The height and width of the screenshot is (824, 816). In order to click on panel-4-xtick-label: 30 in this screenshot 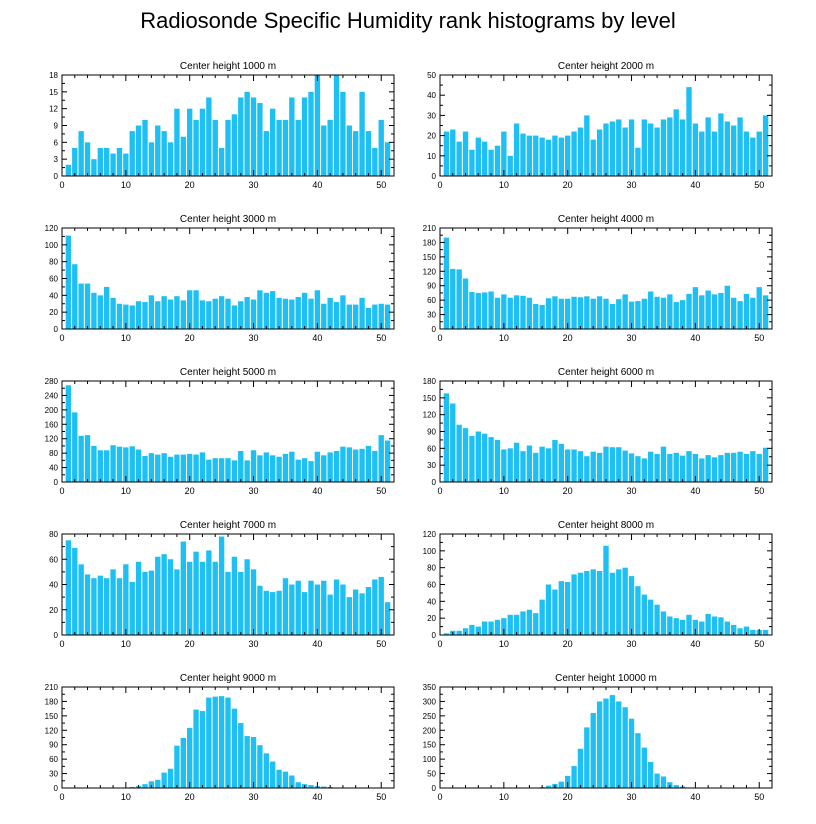, I will do `click(632, 338)`.